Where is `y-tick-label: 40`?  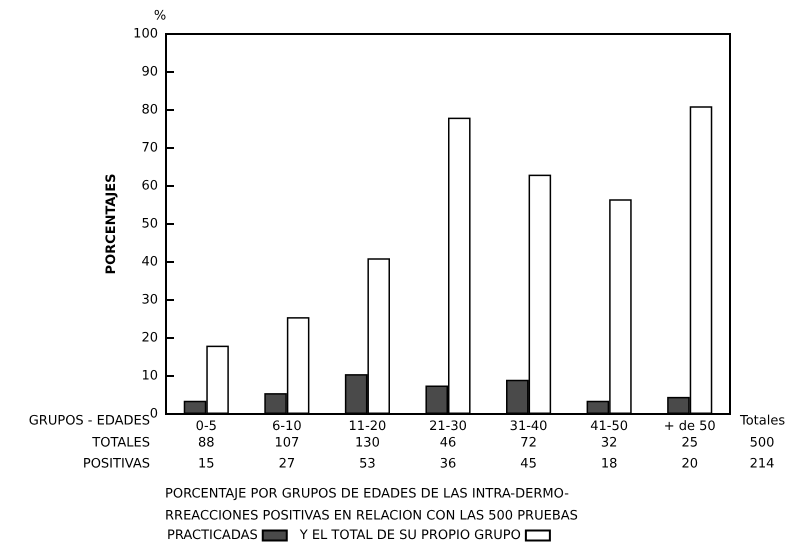 y-tick-label: 40 is located at coordinates (149, 262).